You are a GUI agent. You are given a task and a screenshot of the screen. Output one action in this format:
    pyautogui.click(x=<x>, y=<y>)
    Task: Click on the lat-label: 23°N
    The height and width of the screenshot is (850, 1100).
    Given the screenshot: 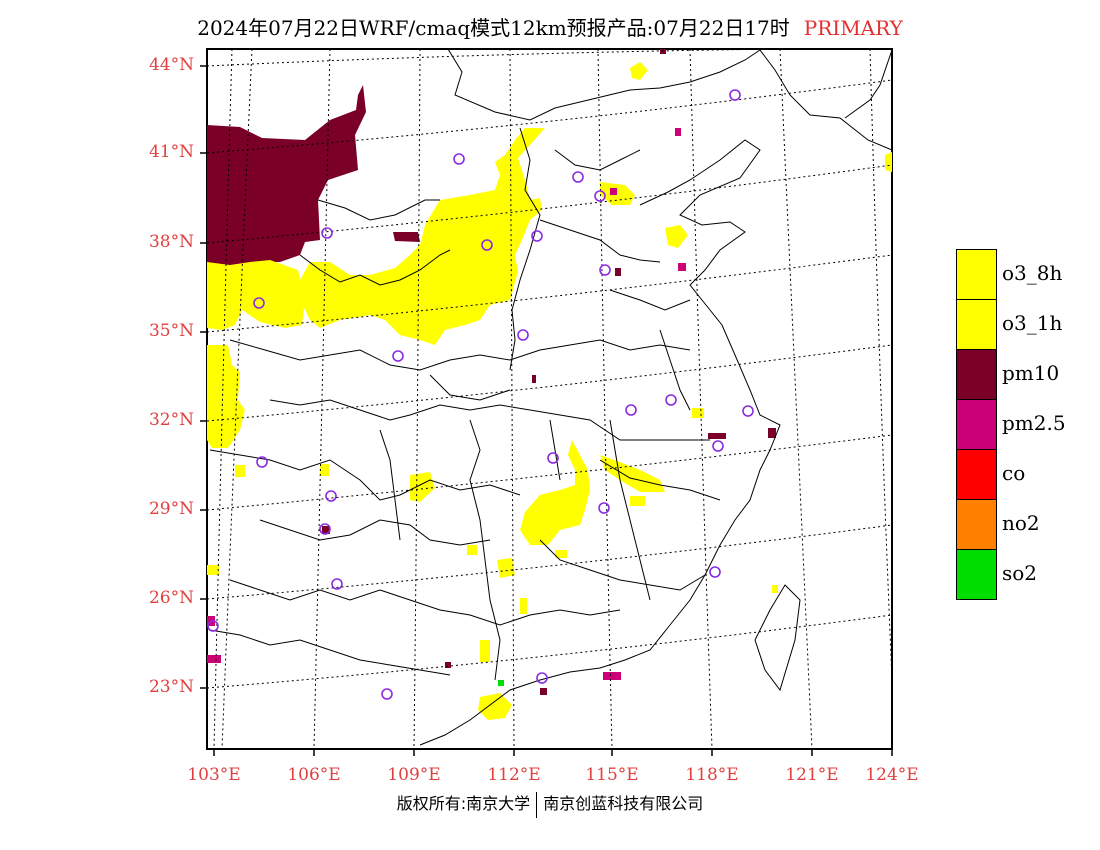 What is the action you would take?
    pyautogui.click(x=171, y=687)
    